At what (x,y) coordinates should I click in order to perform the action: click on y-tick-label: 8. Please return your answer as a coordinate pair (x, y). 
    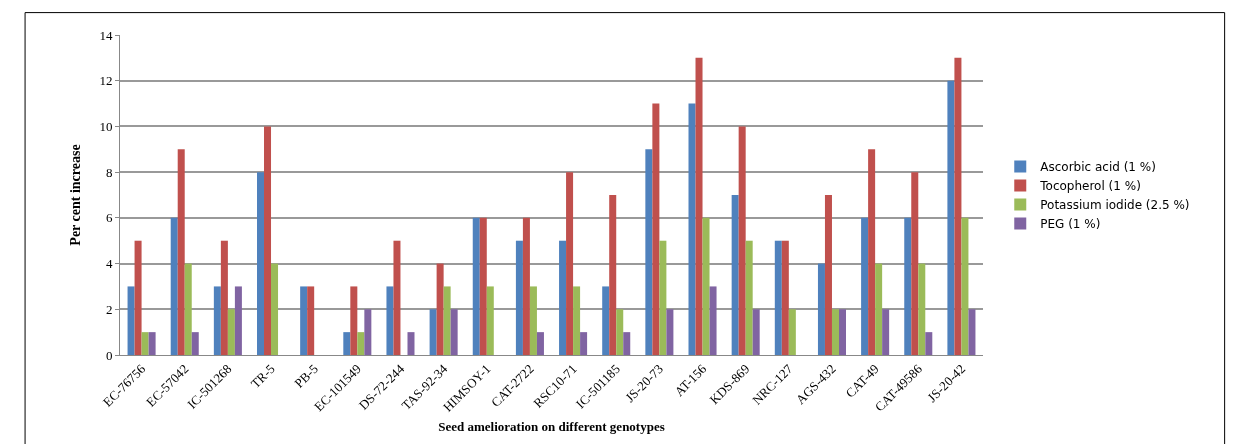
    Looking at the image, I should click on (109, 172).